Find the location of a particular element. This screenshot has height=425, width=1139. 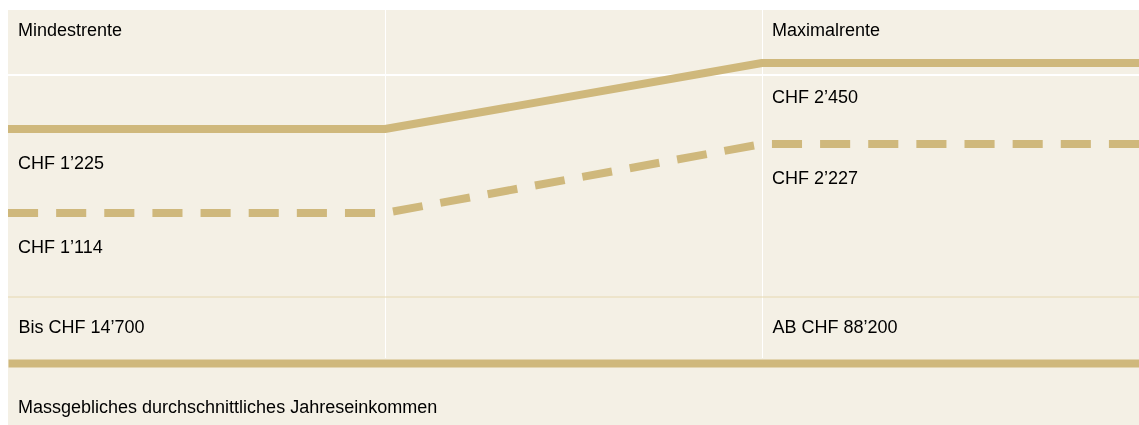

annotation: CHF 2’450 is located at coordinates (815, 97).